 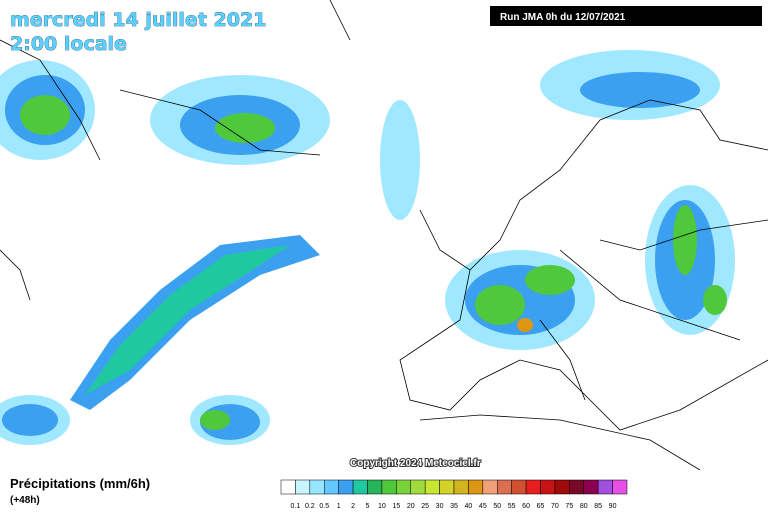 I want to click on run-box, so click(x=626, y=16).